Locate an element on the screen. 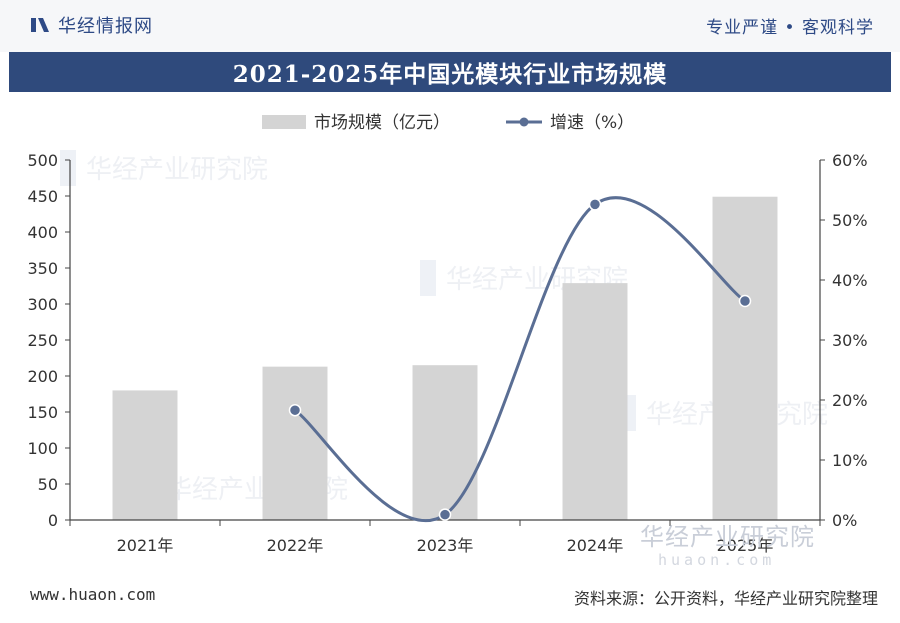  x-tick-label: 2022年 is located at coordinates (295, 545).